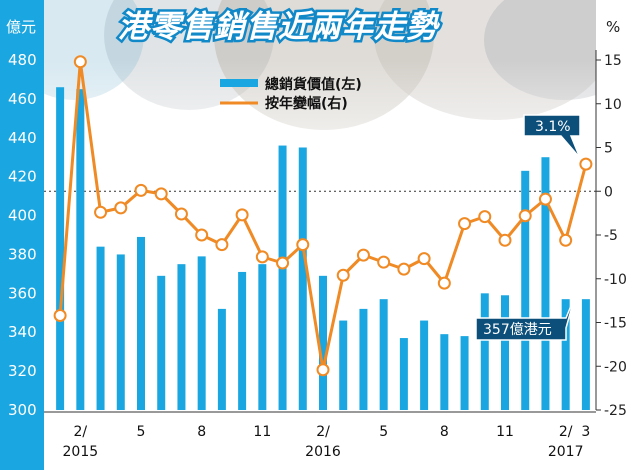 The width and height of the screenshot is (643, 470). I want to click on y-right-tick-label: 10, so click(613, 105).